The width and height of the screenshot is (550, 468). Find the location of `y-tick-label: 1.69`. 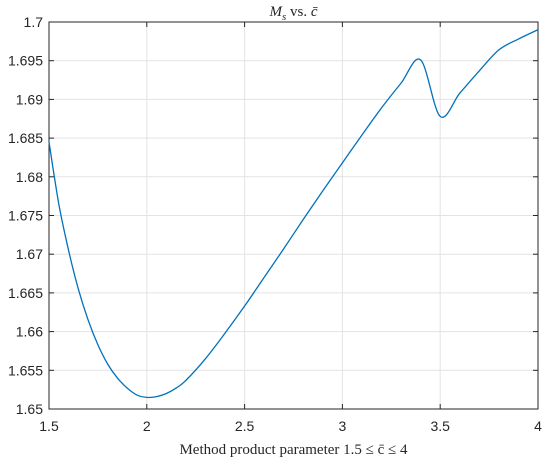

y-tick-label: 1.69 is located at coordinates (29, 99).